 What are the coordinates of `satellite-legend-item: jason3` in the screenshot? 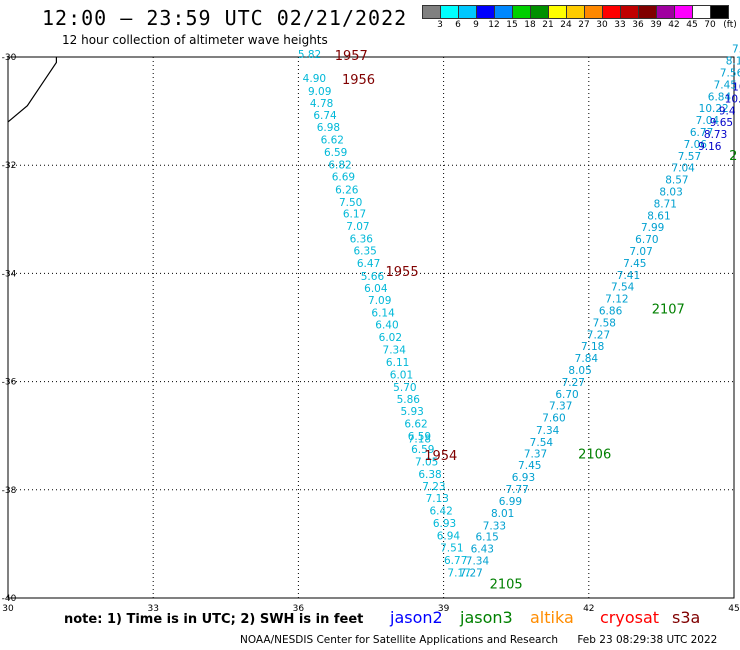 It's located at (486, 617).